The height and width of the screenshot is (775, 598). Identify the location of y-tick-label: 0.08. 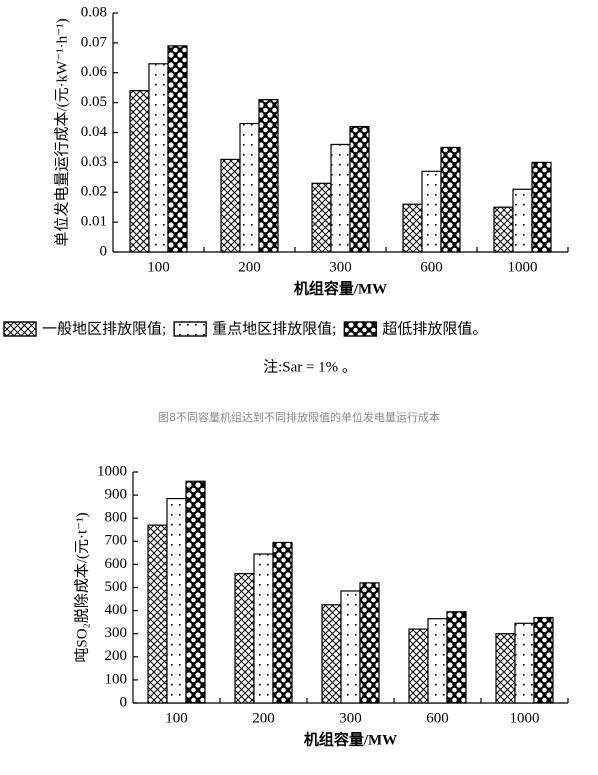
(94, 12).